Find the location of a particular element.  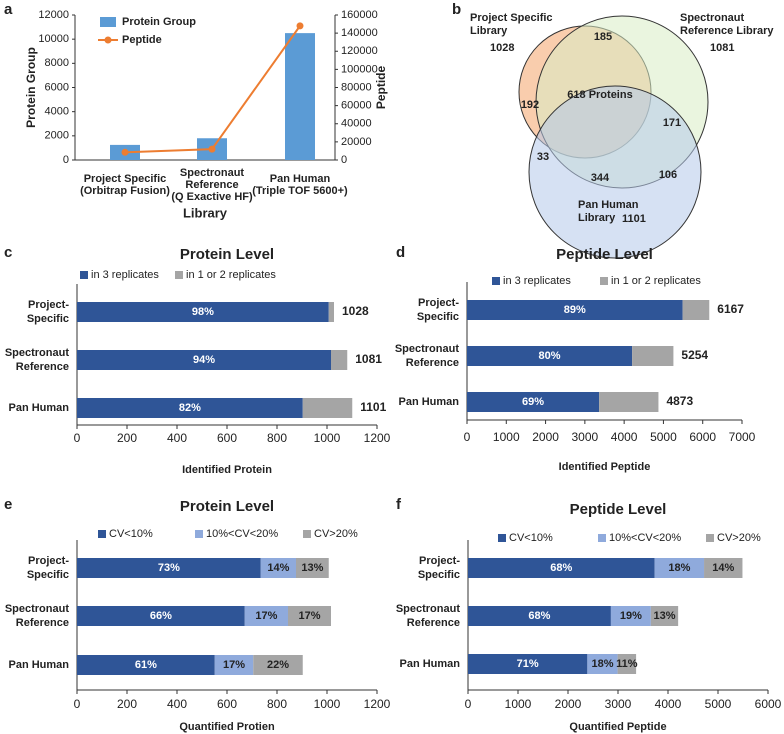

y2-tick-label: 120000 is located at coordinates (359, 51).